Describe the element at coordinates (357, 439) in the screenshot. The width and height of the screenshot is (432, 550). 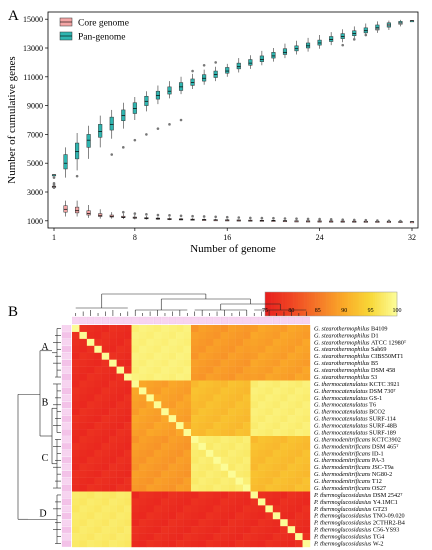
I see `strain-label: G. thermodenitrificans KCTC3902` at that location.